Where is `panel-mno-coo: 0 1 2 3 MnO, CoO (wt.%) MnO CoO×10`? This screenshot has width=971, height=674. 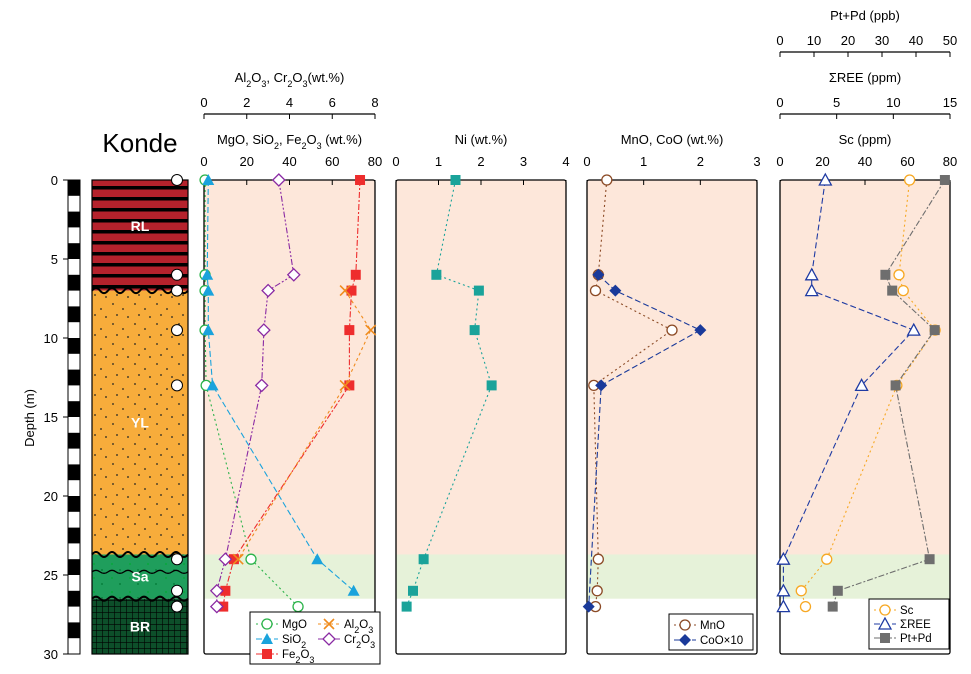
panel-mno-coo: 0 1 2 3 MnO, CoO (wt.%) MnO CoO×10 is located at coordinates (671, 393).